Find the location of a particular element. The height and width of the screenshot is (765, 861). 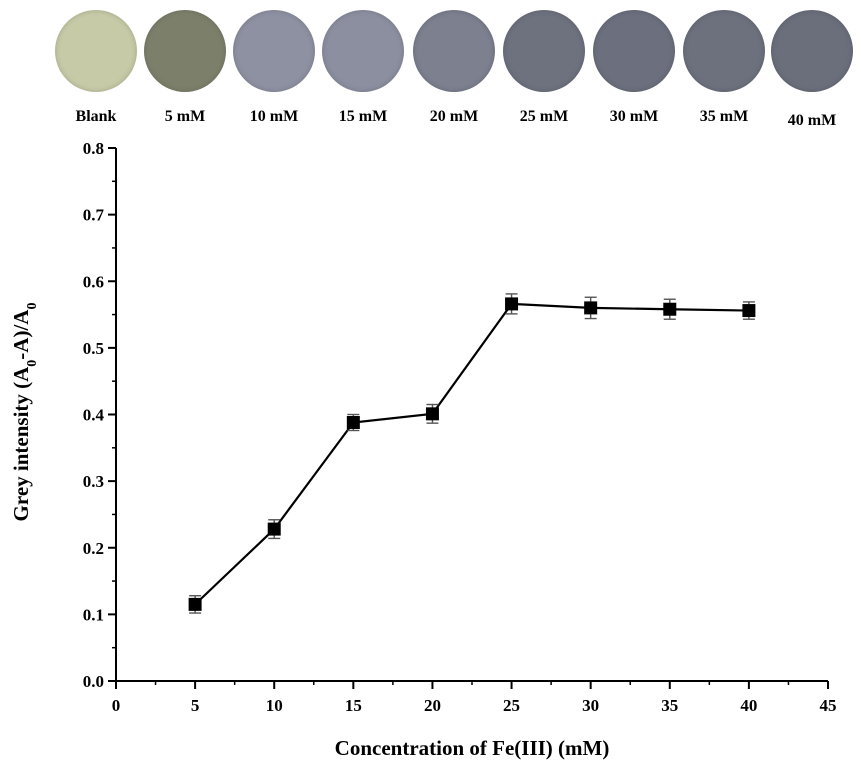

y-axis-label-main: Grey intensity (A is located at coordinates (21, 444).